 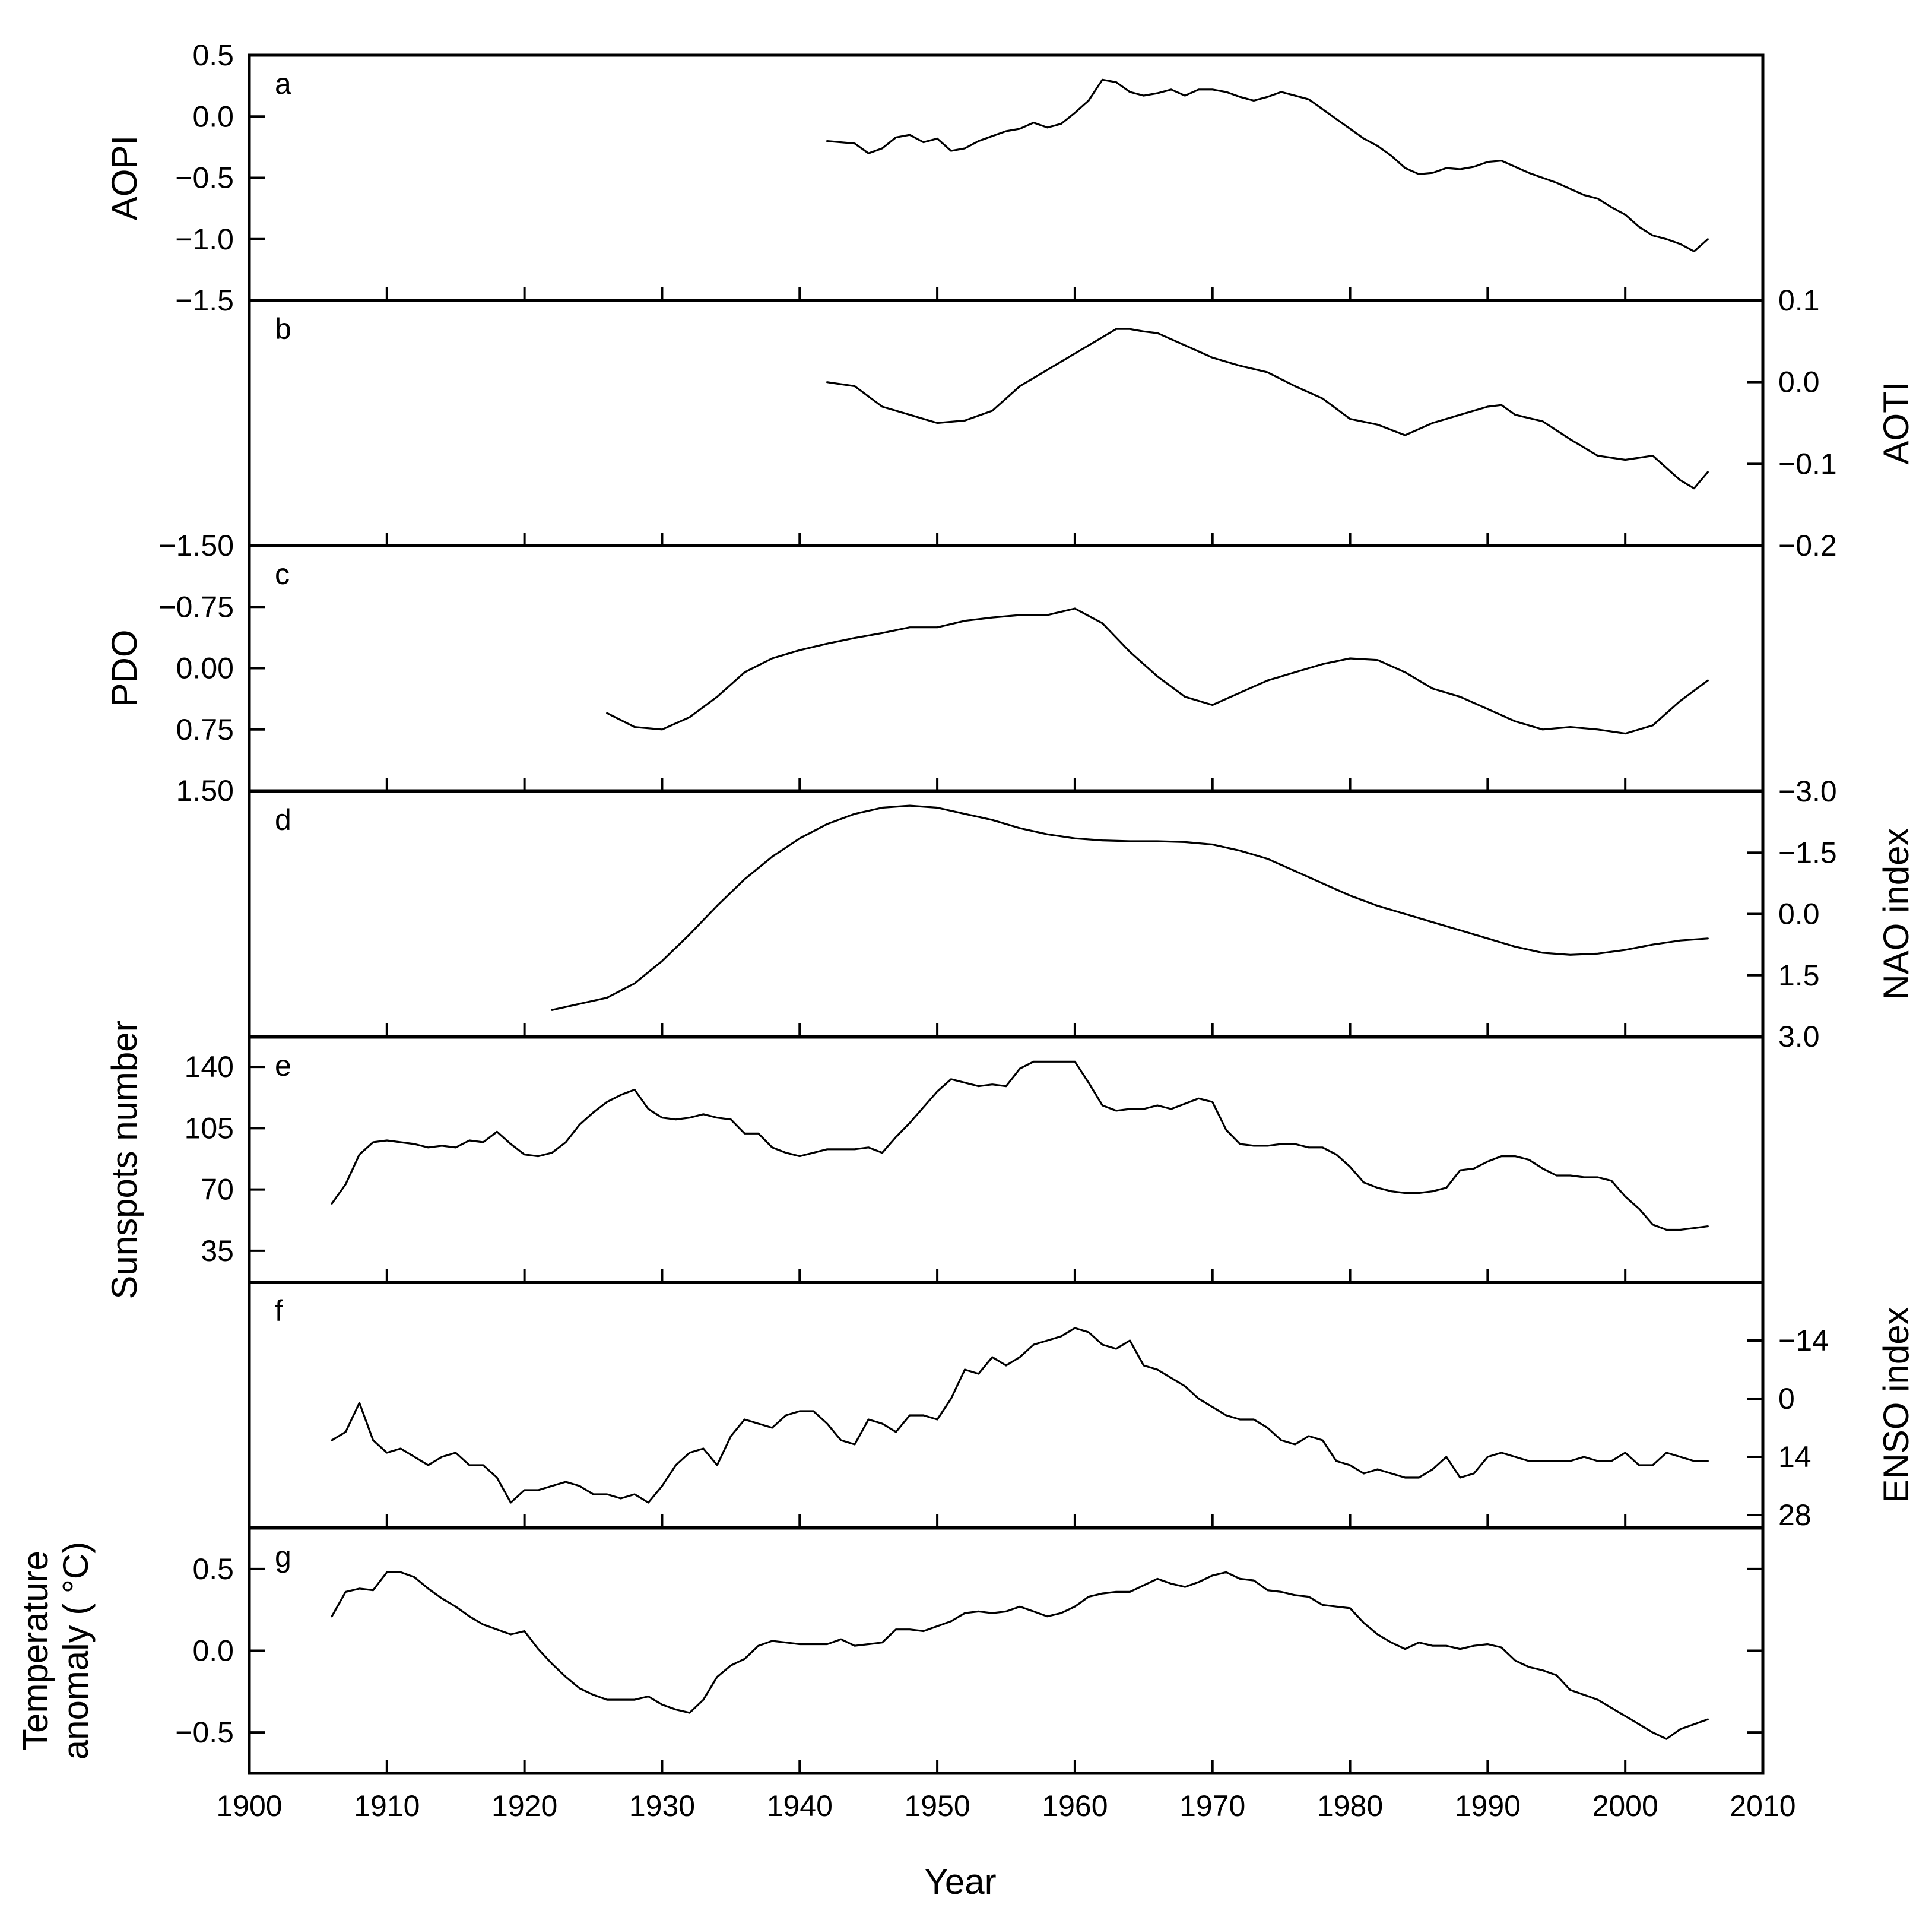 I want to click on x-tick-label: 1970, so click(x=1212, y=1806).